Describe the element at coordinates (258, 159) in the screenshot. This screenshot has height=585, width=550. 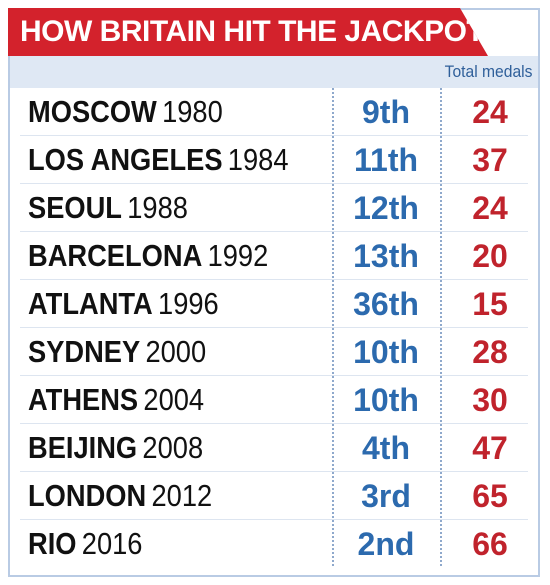
I see `games-year: 1984` at that location.